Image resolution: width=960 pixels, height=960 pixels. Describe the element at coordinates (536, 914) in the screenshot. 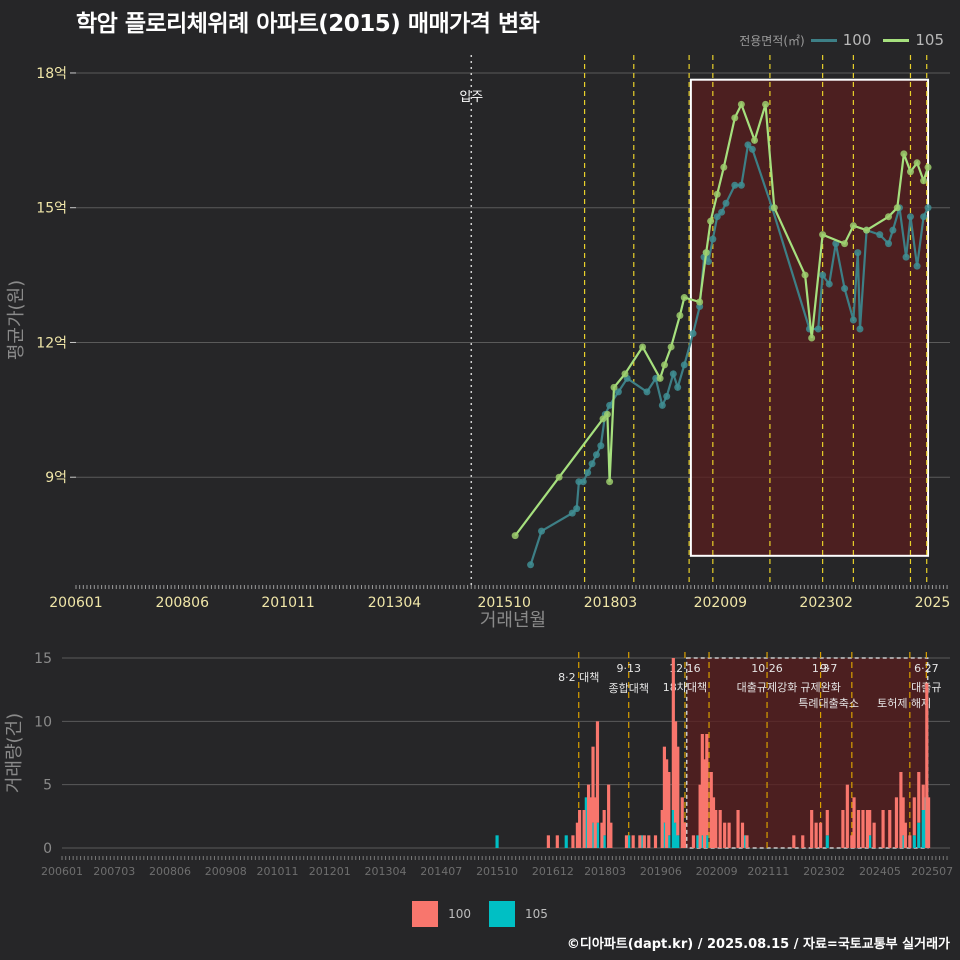

I see `legend-bottom-label-105: 105` at that location.